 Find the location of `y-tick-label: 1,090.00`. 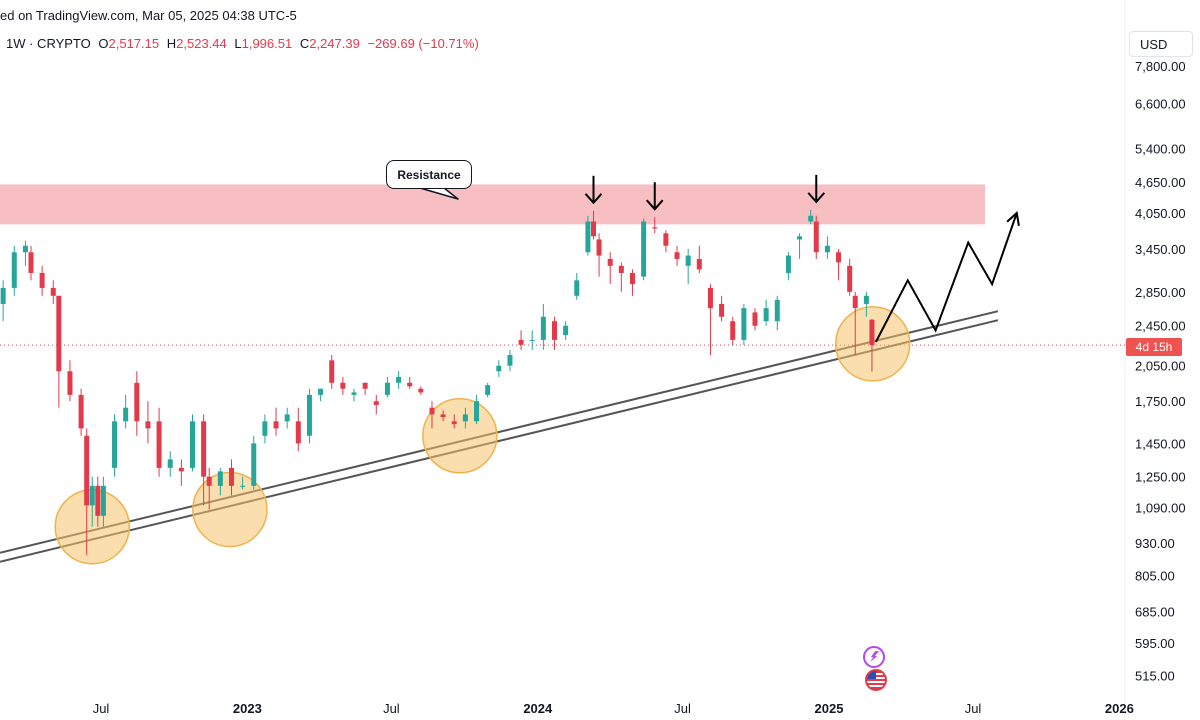

y-tick-label: 1,090.00 is located at coordinates (1160, 507).